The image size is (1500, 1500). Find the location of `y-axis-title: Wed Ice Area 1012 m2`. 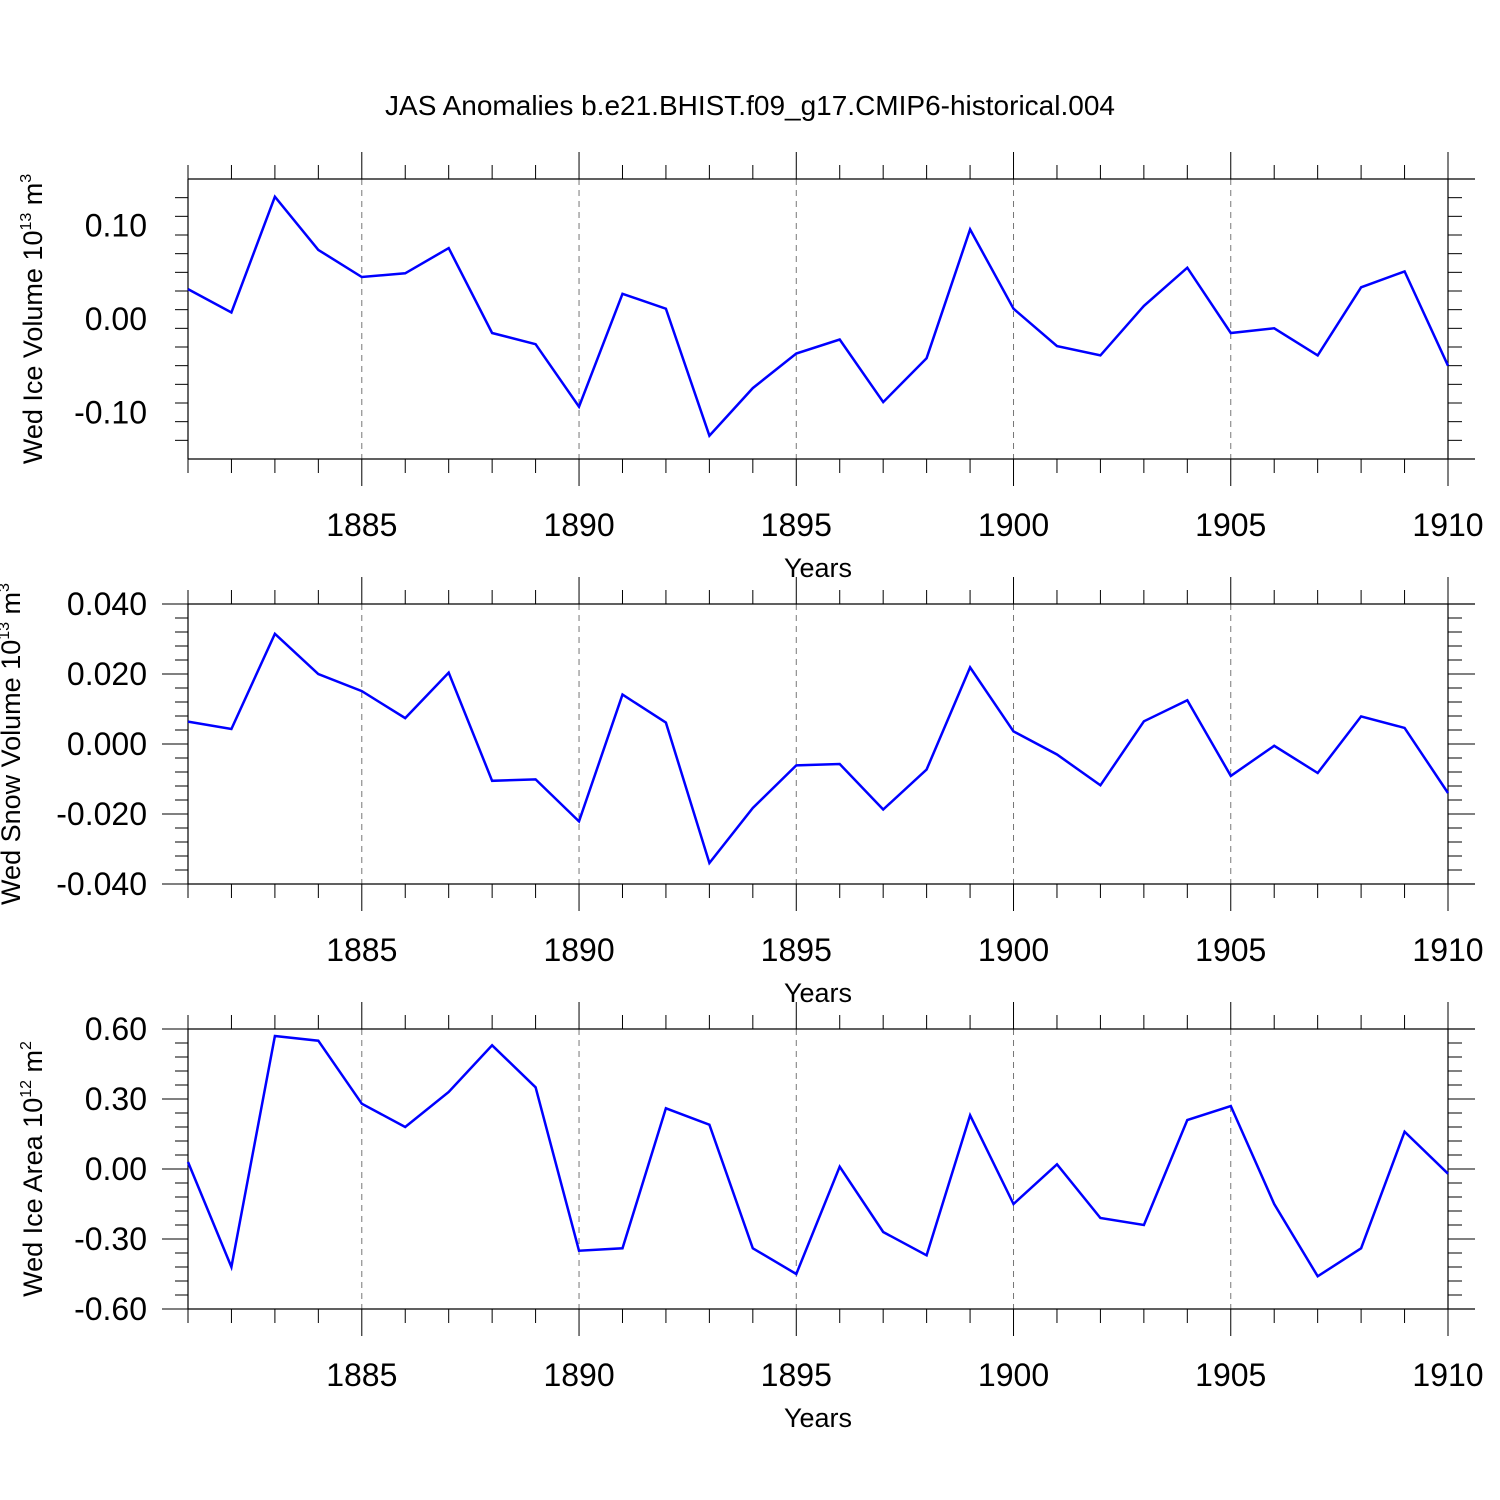

y-axis-title: Wed Ice Area 1012 m2 is located at coordinates (33, 1169).